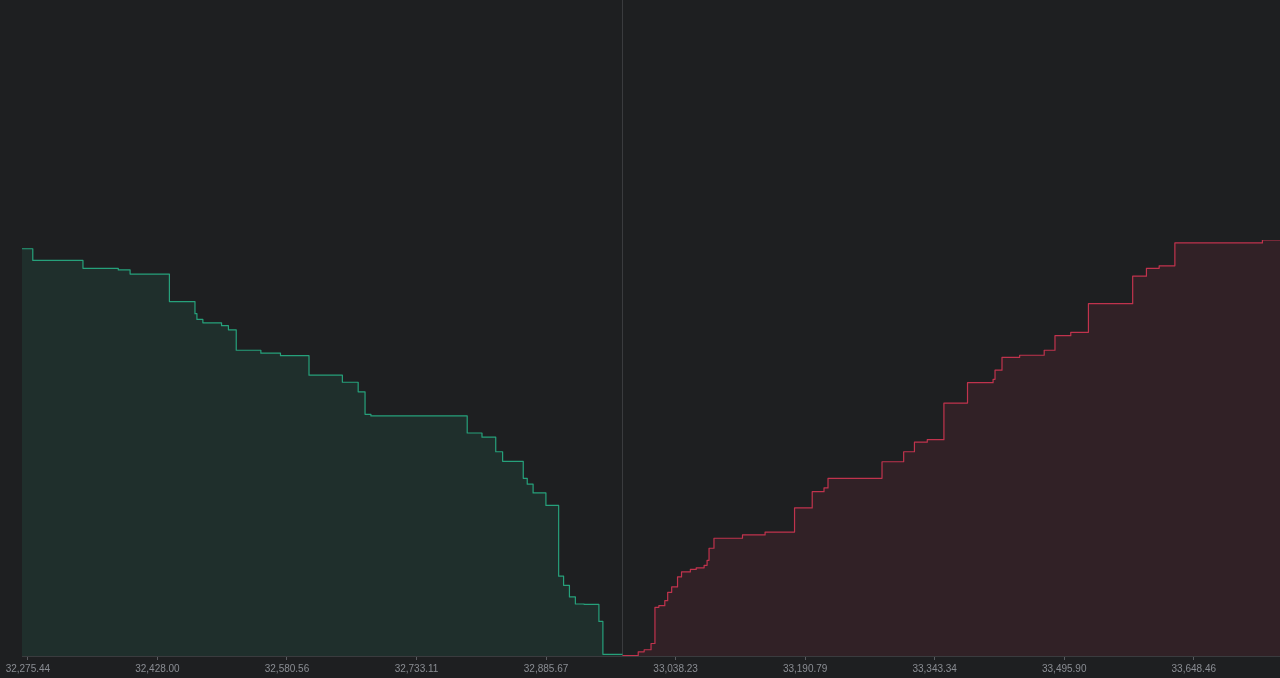 This screenshot has height=678, width=1280. What do you see at coordinates (676, 668) in the screenshot?
I see `x-tick-label: 33,038.23` at bounding box center [676, 668].